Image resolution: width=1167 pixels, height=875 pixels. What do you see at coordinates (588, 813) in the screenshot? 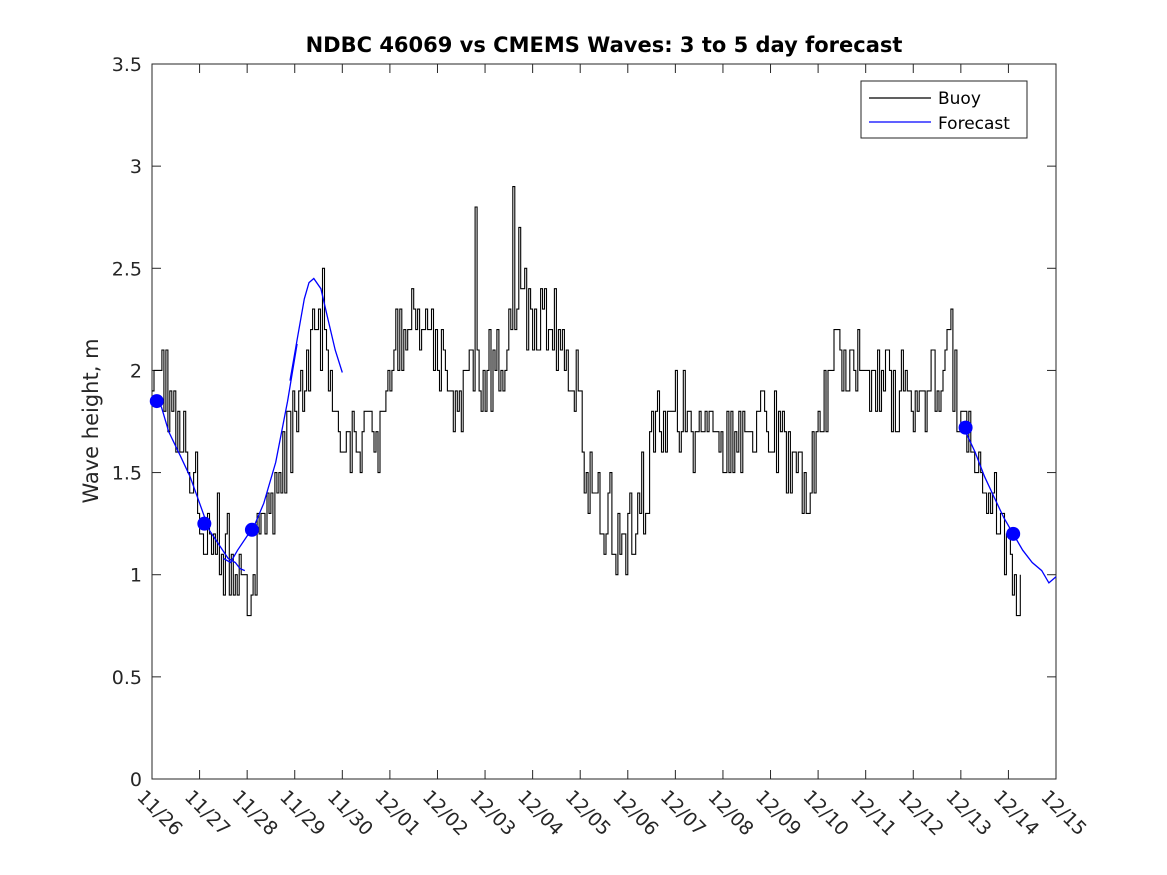
I see `x-tick-label: 12/05` at bounding box center [588, 813].